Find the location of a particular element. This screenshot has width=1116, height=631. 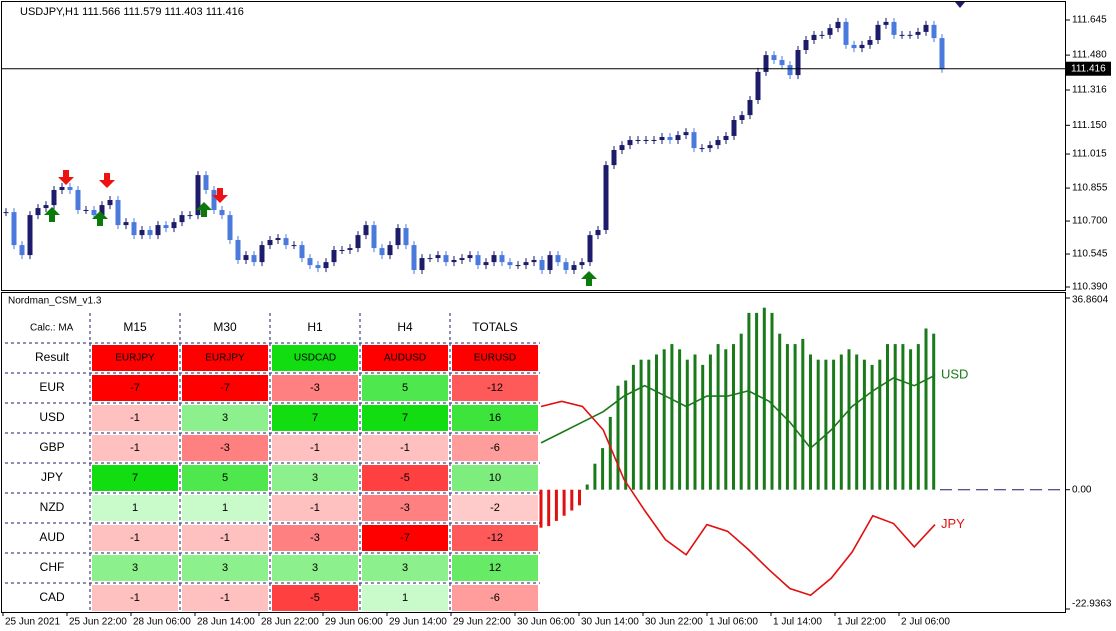

y-tick-label: 110.700 is located at coordinates (1090, 221).